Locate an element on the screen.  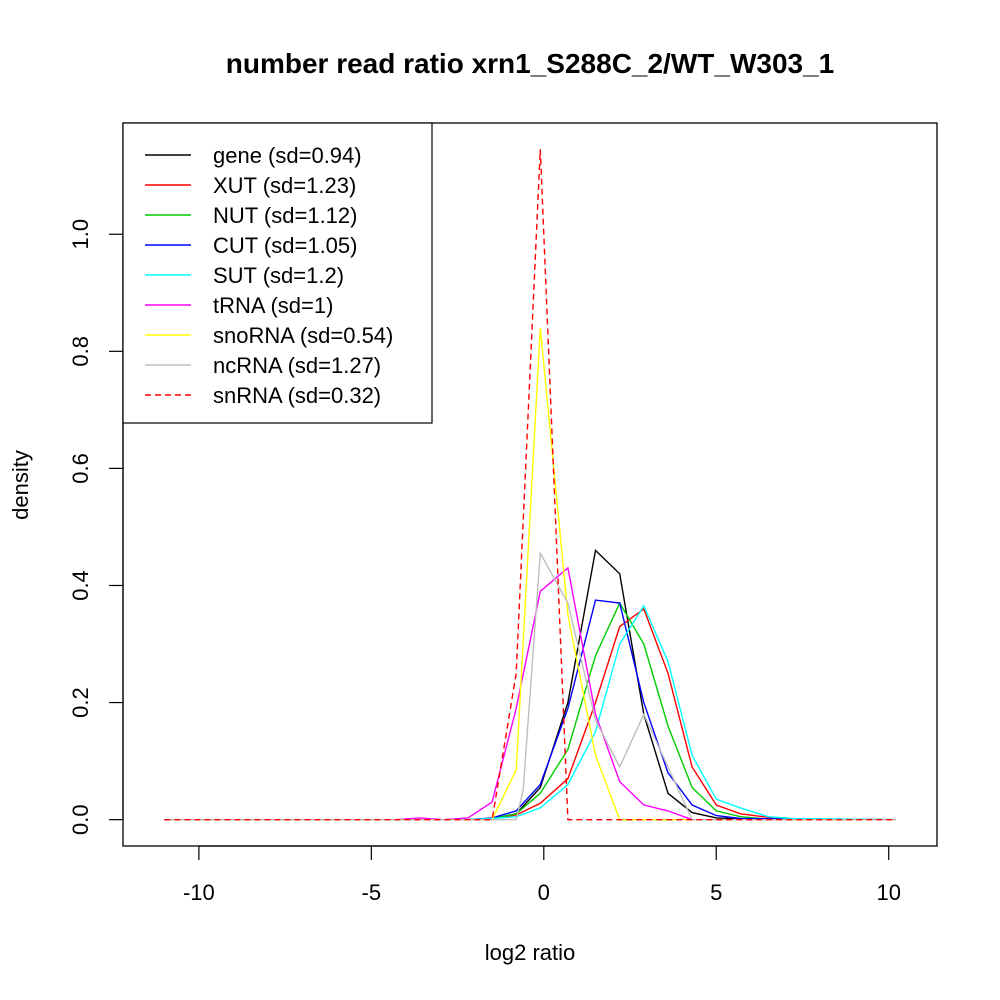
legend-entry-8: snRNA (sd=0.32) is located at coordinates (297, 395).